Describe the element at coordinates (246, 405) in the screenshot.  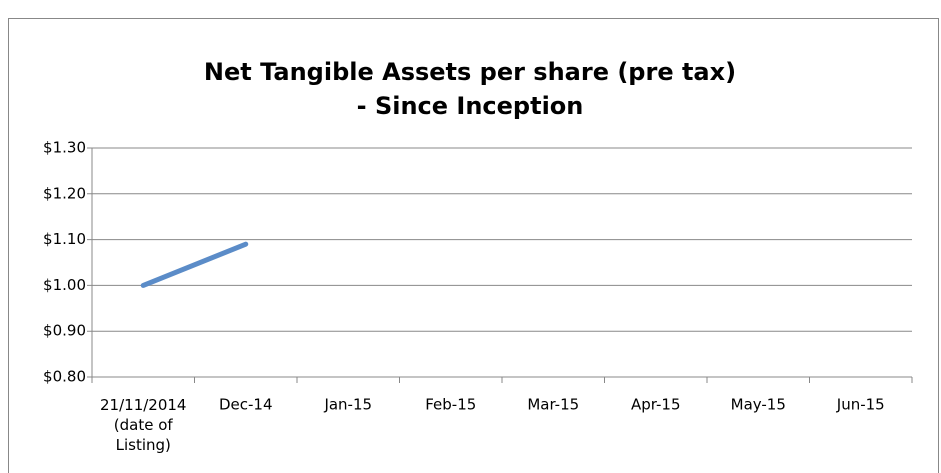
I see `x-tick-label: Dec-14` at that location.